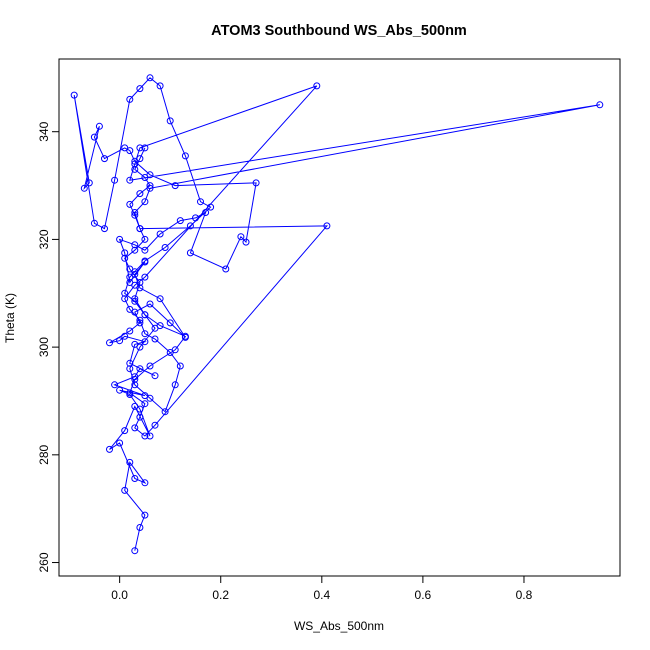 This screenshot has height=650, width=650. Describe the element at coordinates (220, 595) in the screenshot. I see `x-tick-label: 0.2` at that location.